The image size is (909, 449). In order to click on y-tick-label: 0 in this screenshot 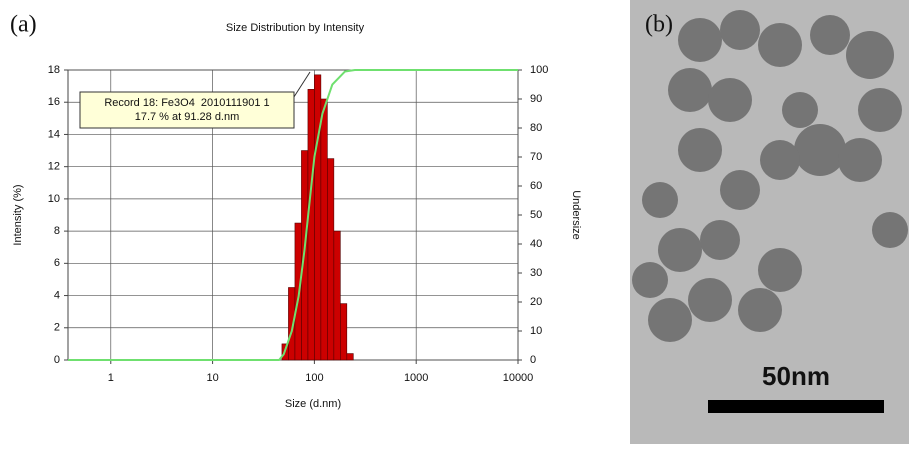, I will do `click(57, 360)`.